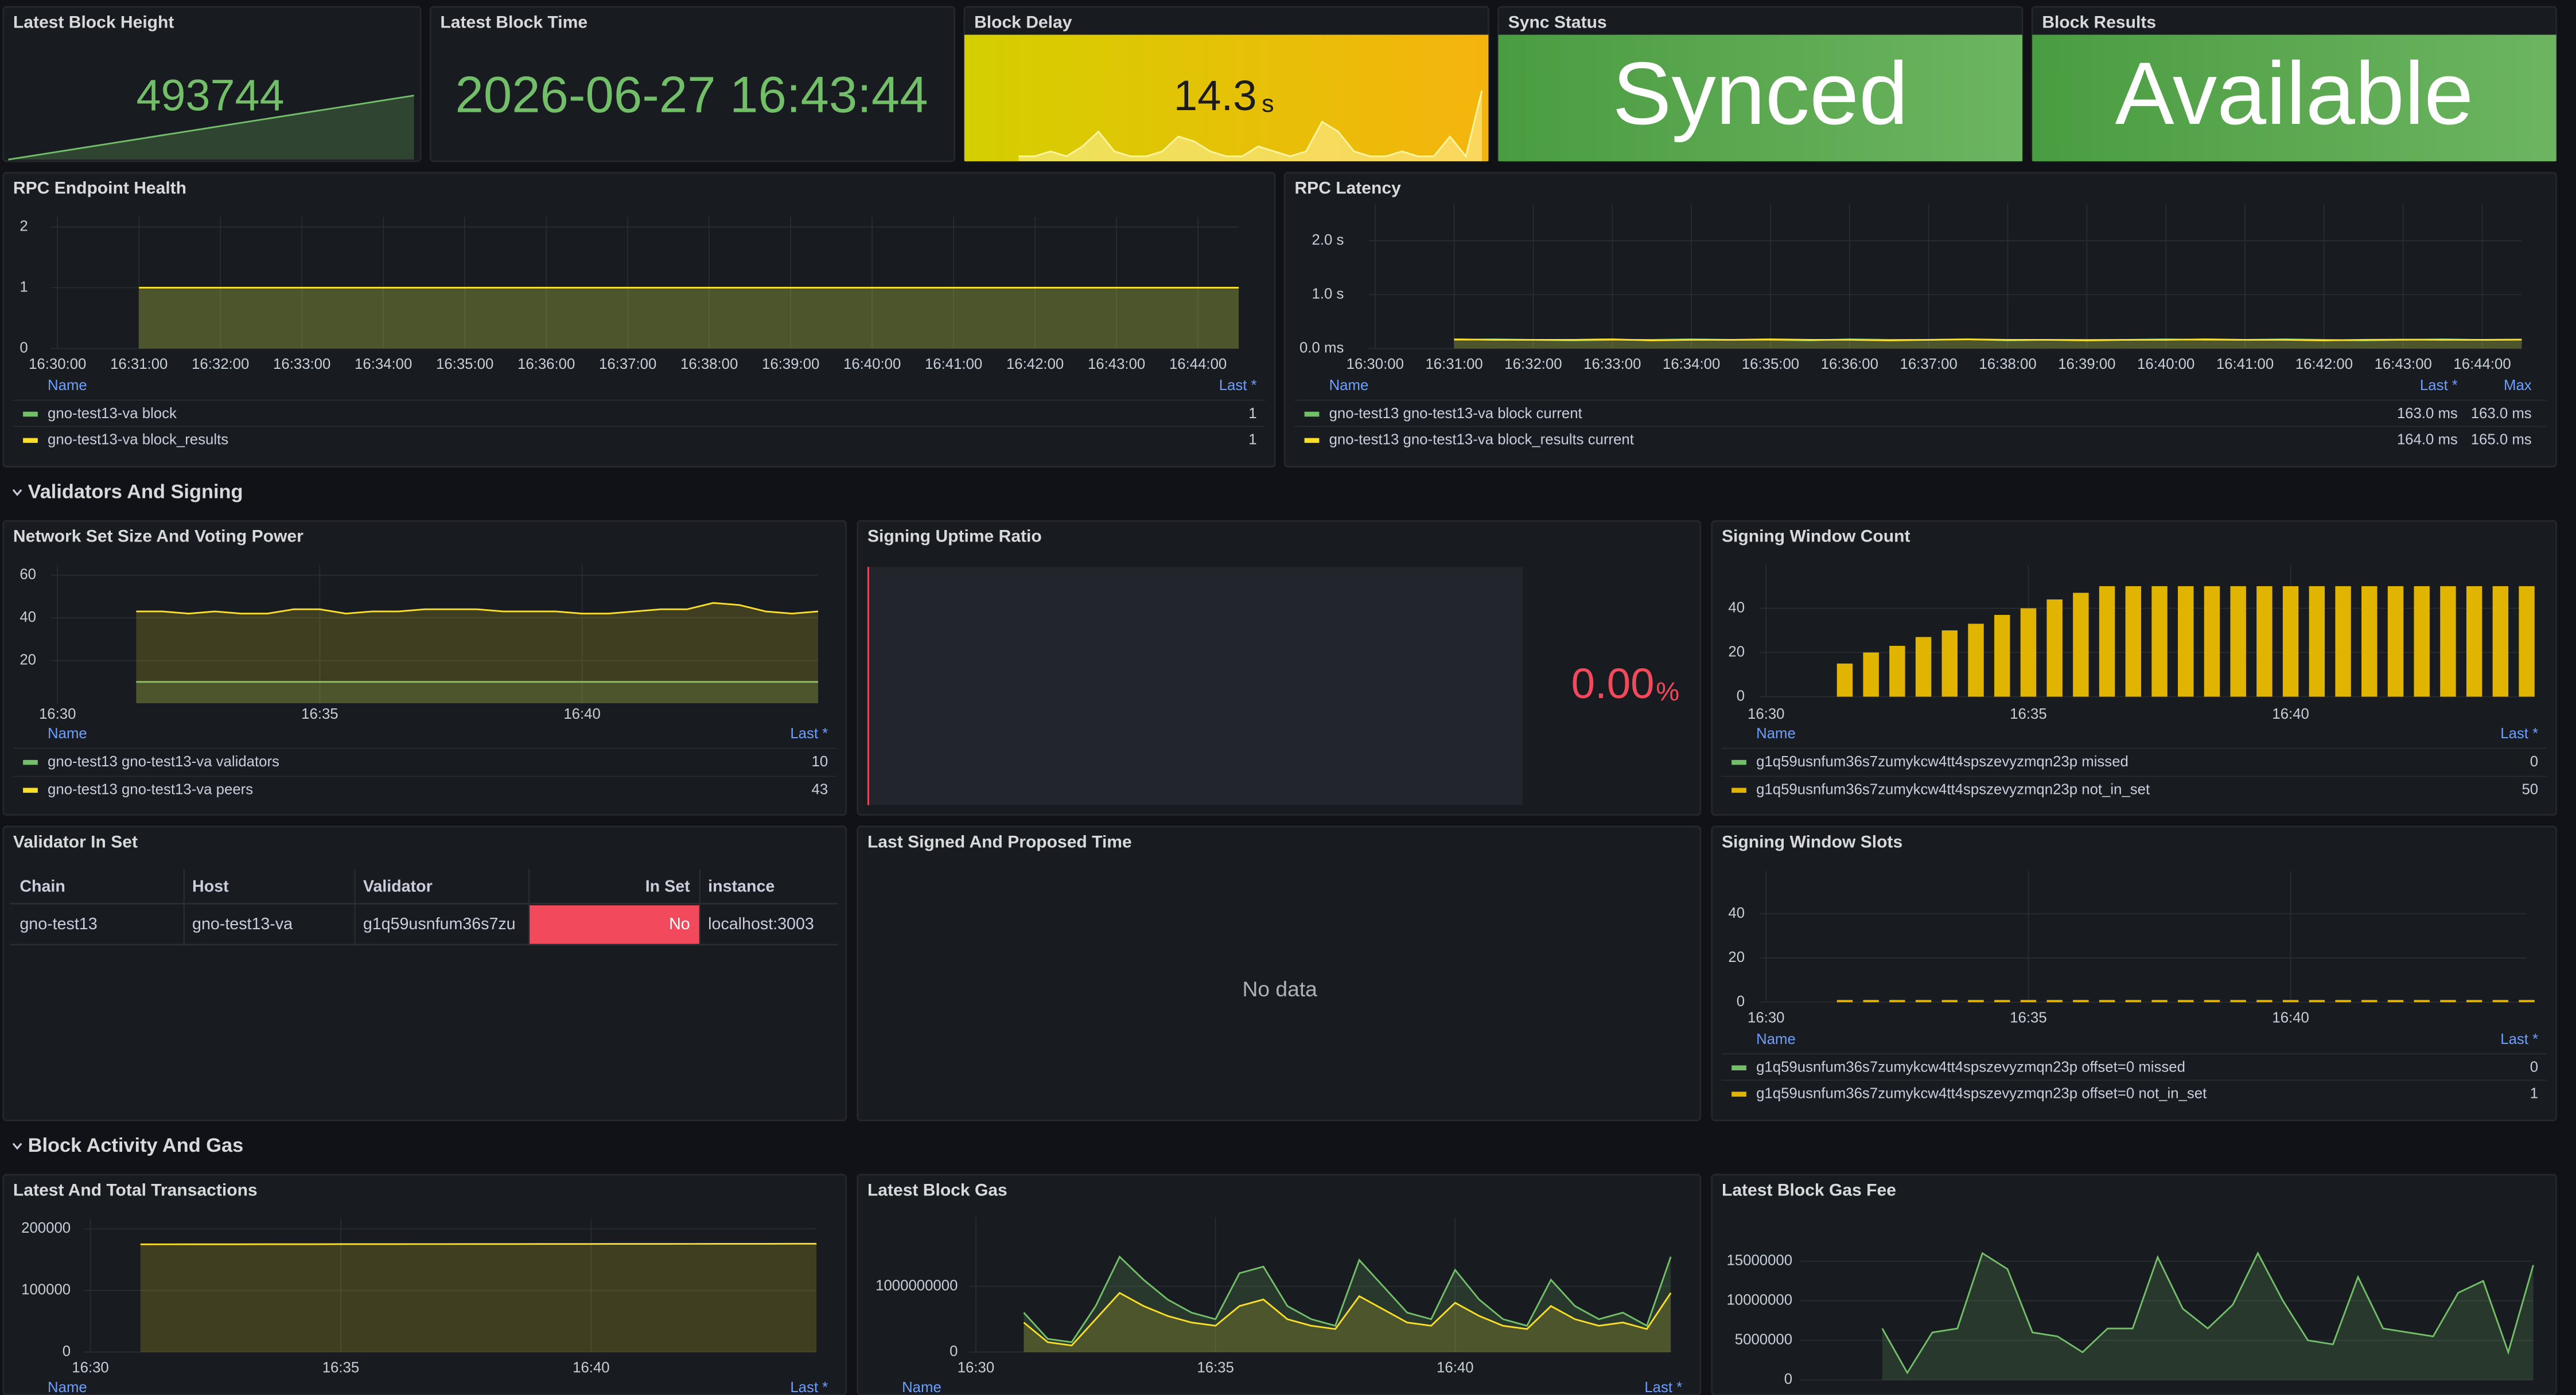 This screenshot has width=2576, height=1395. I want to click on table-cell: gno-test13-va, so click(242, 924).